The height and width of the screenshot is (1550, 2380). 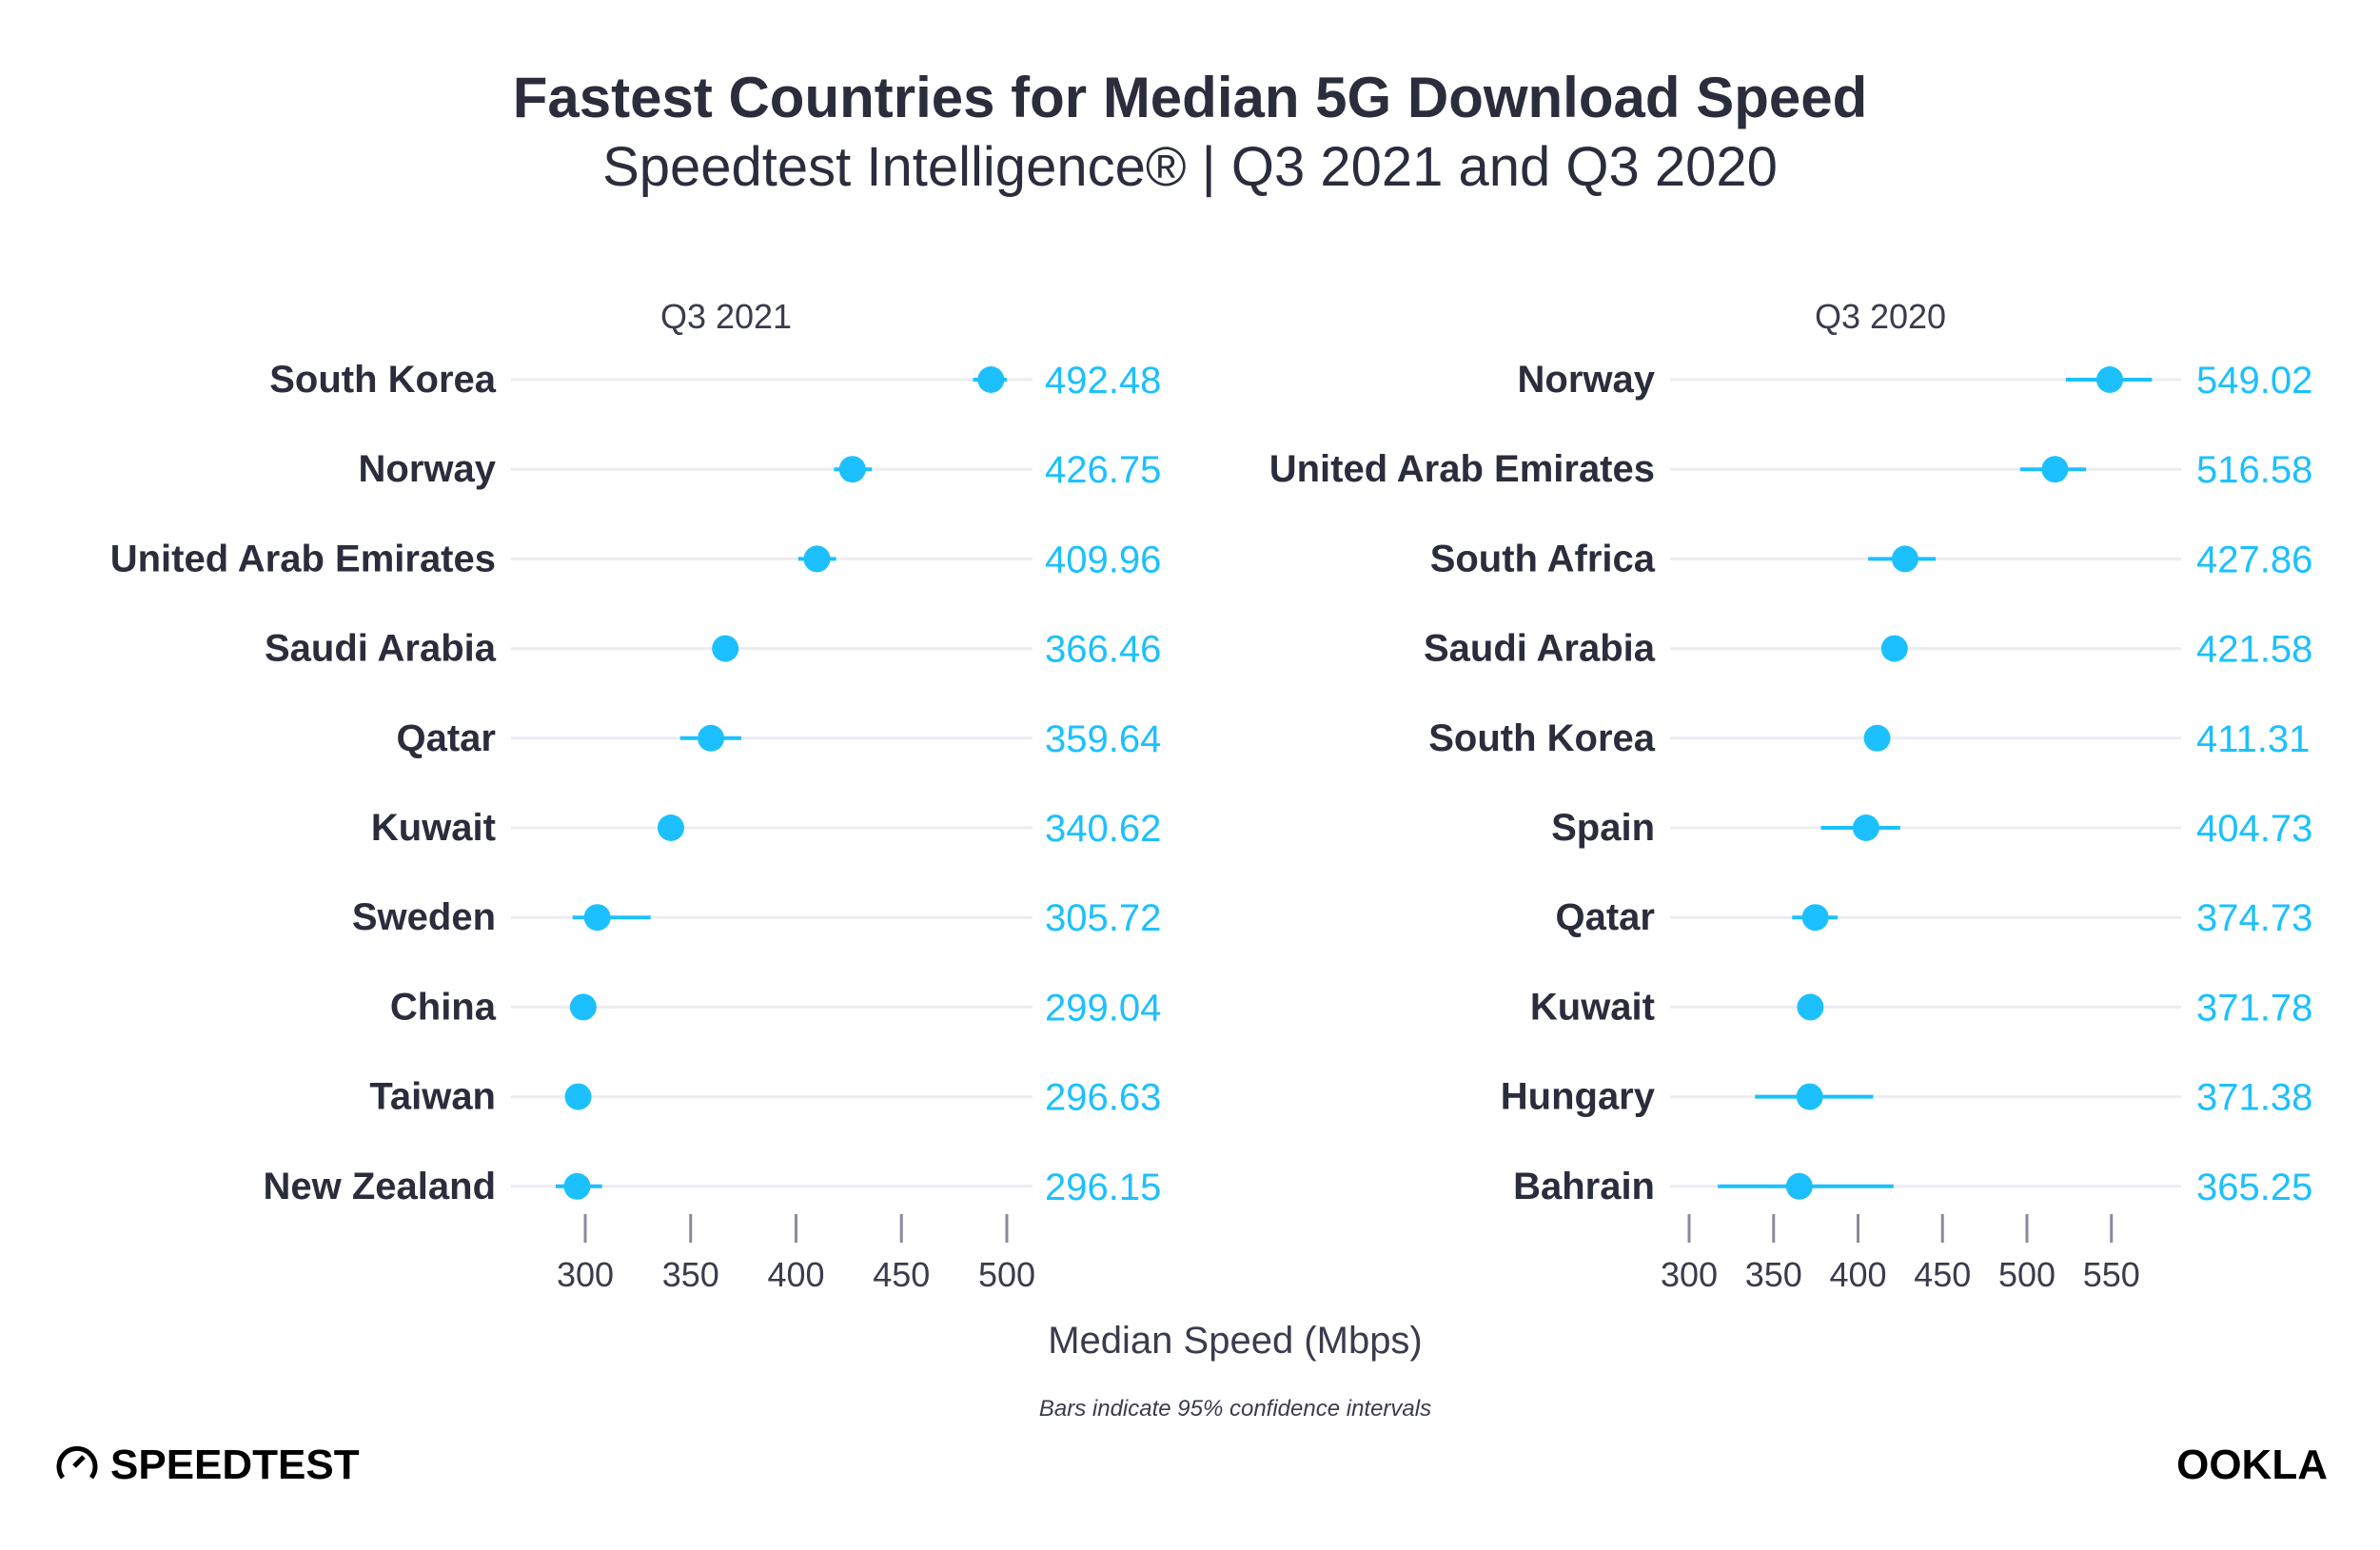 I want to click on speedometer-icon, so click(x=77, y=1462).